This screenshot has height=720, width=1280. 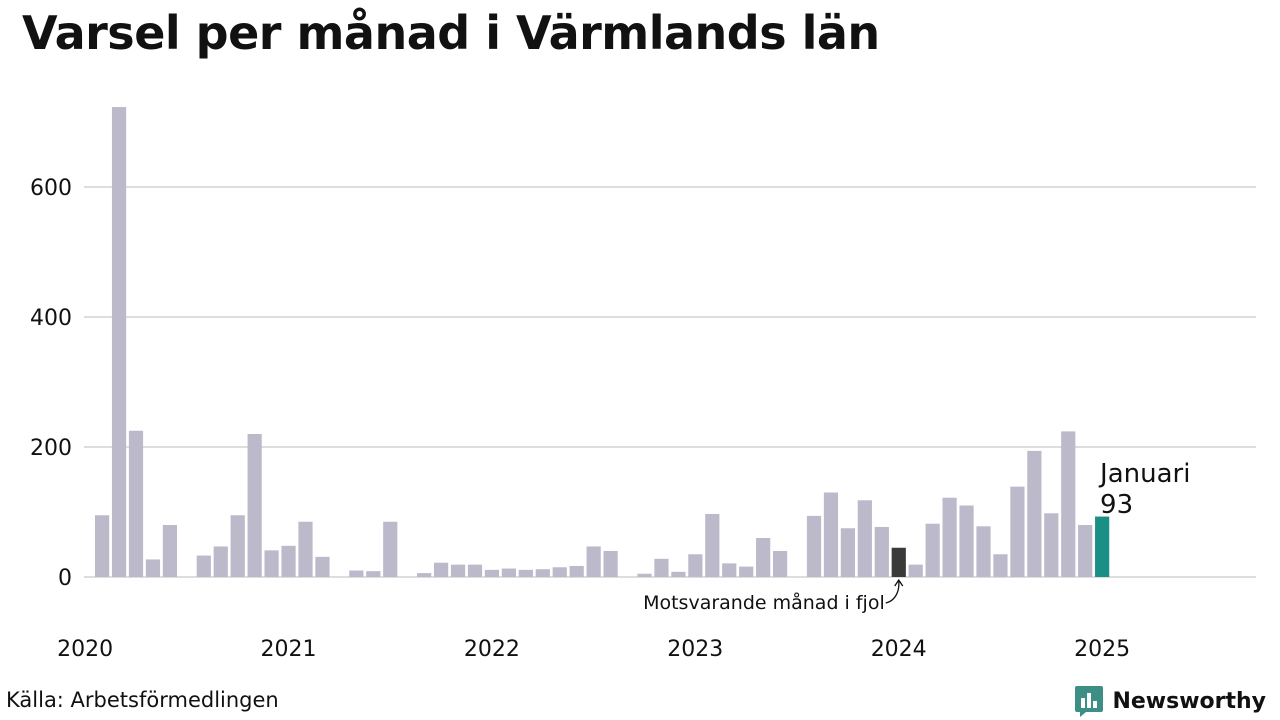 I want to click on x-tick-label: 2025, so click(x=1102, y=649).